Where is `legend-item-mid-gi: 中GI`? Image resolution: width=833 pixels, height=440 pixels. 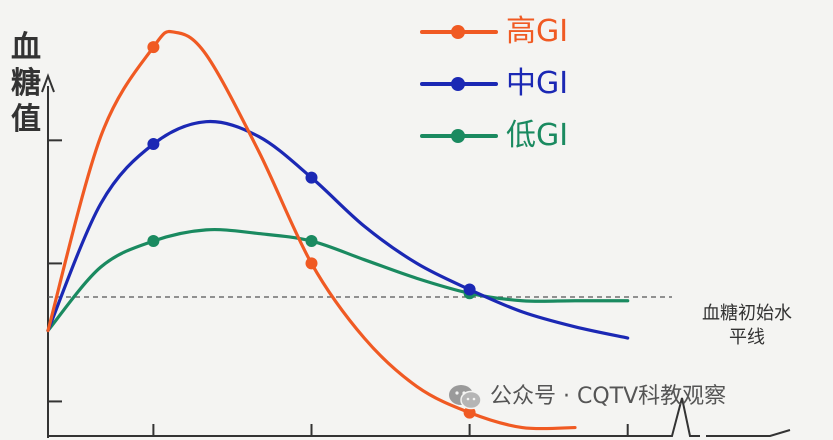 legend-item-mid-gi: 中GI is located at coordinates (530, 84).